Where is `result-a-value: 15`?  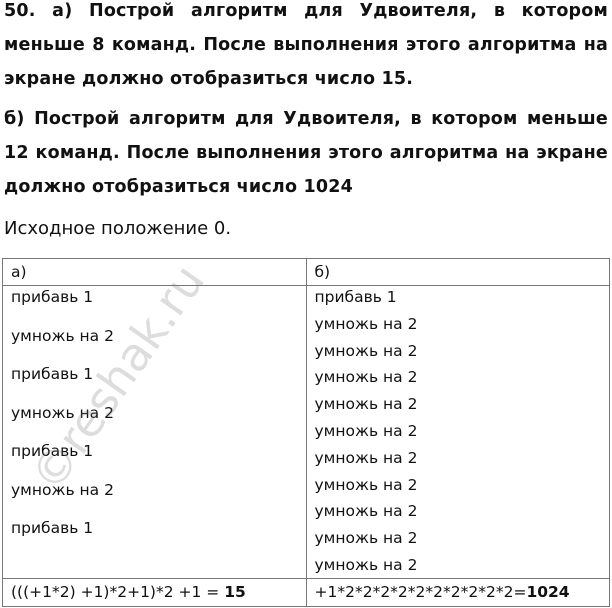 result-a-value: 15 is located at coordinates (235, 592).